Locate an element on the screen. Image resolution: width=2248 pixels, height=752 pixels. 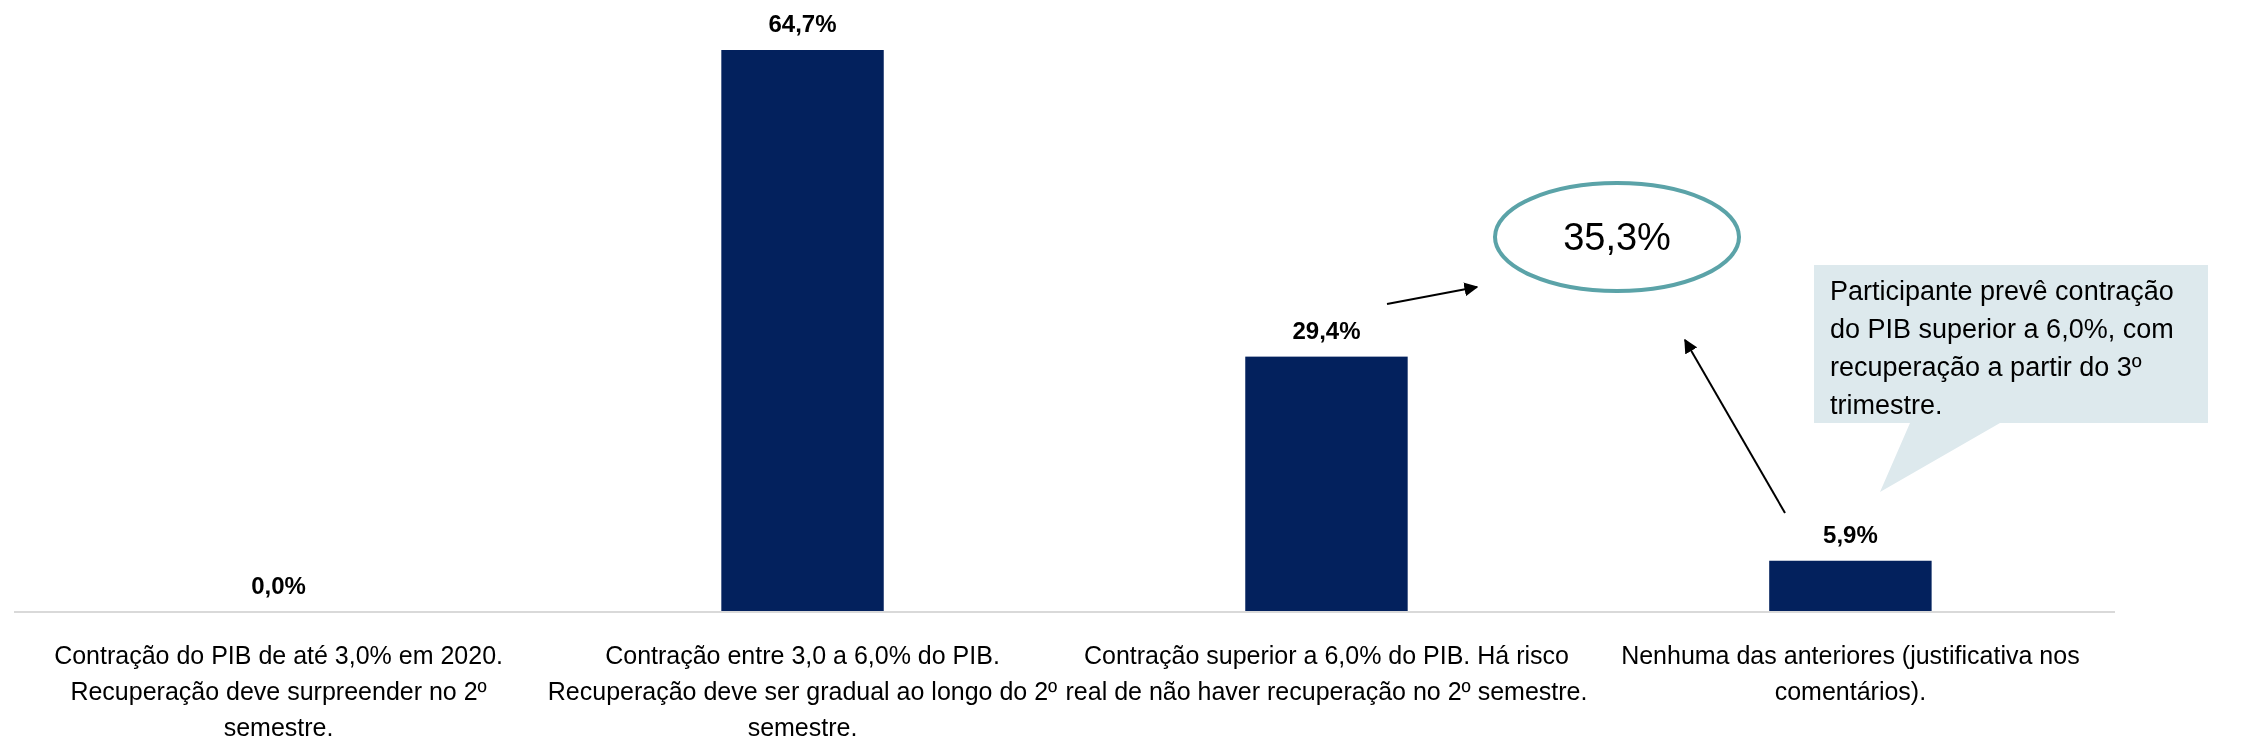
x-tick-label: Contração do PIB de até 3,0% em 2020. Recuperação deve surpreender no 2º semestre. is located at coordinates (279, 691).